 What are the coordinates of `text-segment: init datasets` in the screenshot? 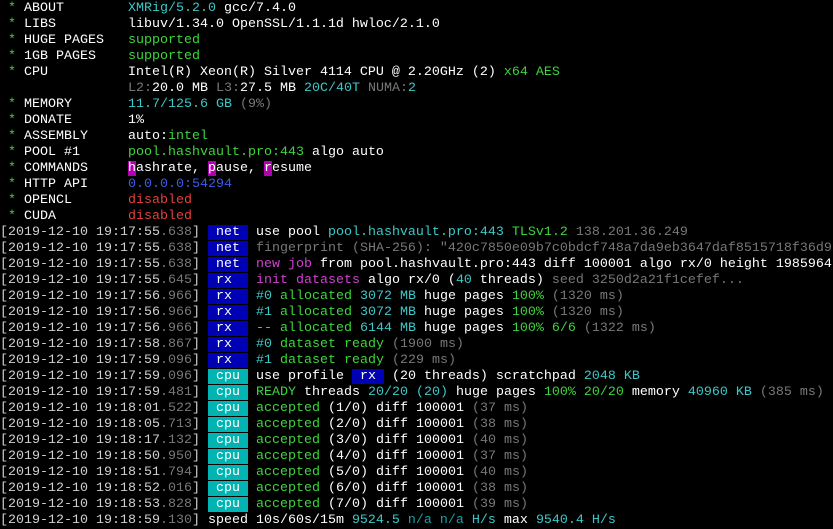 It's located at (307, 280).